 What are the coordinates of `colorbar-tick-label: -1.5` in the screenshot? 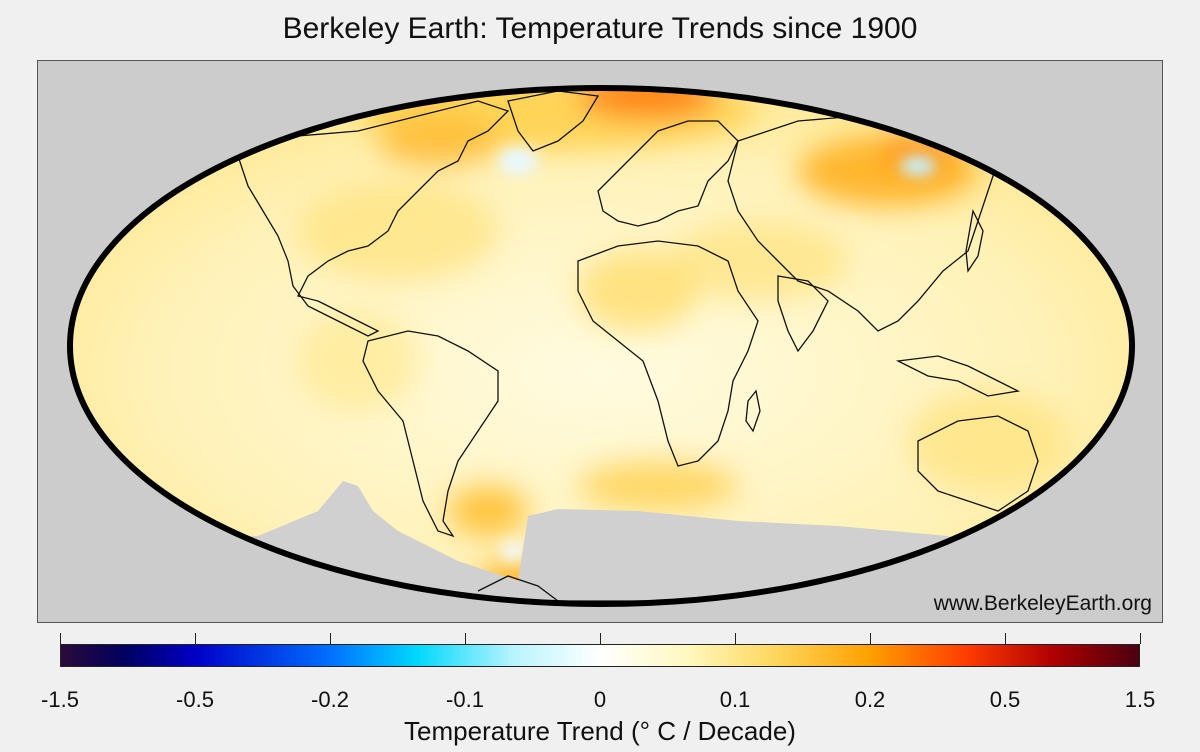 It's located at (60, 699).